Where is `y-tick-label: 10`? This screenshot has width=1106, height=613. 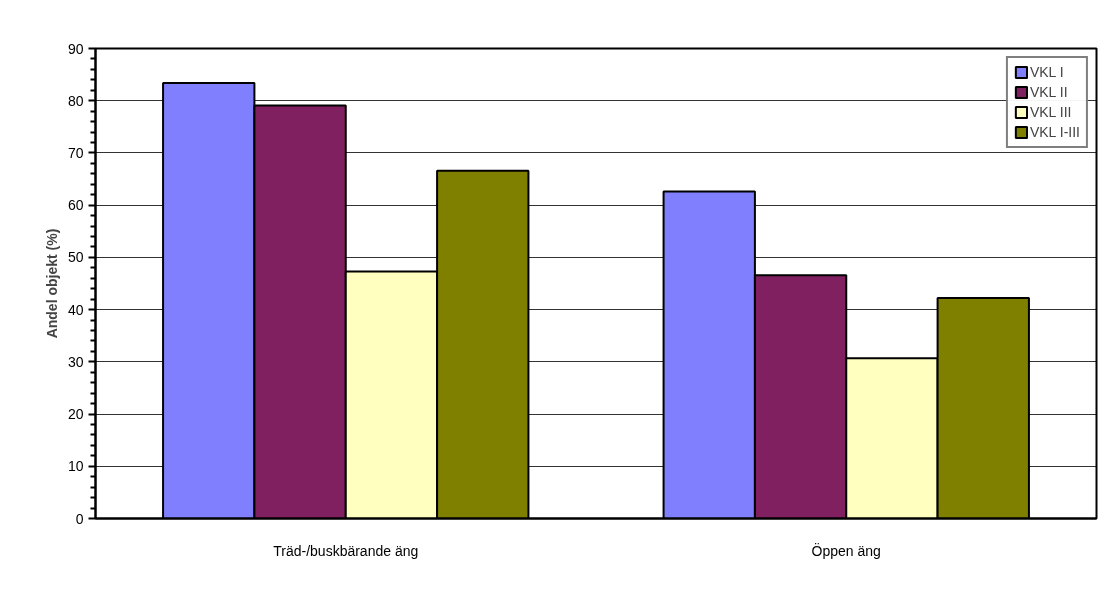 y-tick-label: 10 is located at coordinates (75, 466).